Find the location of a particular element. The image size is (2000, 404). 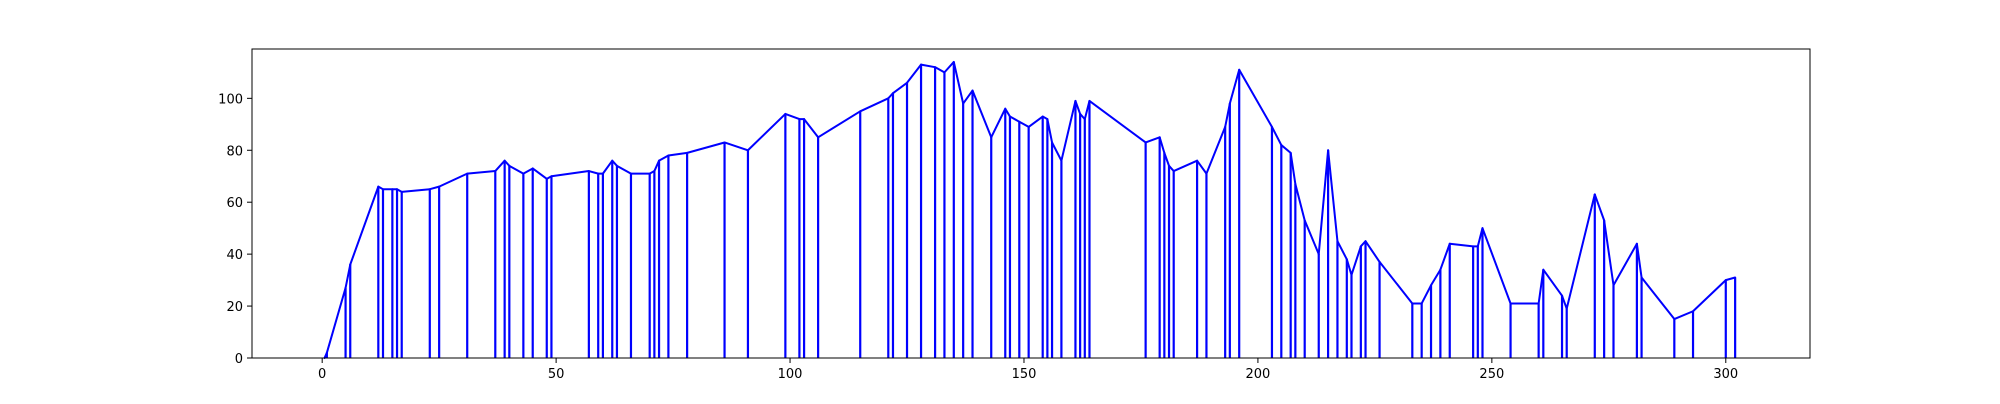

x-tick-label: 100 is located at coordinates (790, 374).